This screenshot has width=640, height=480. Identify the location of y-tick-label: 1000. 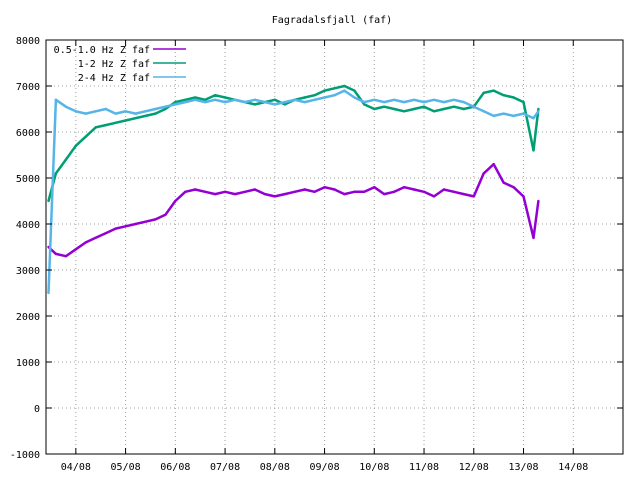
(28, 363).